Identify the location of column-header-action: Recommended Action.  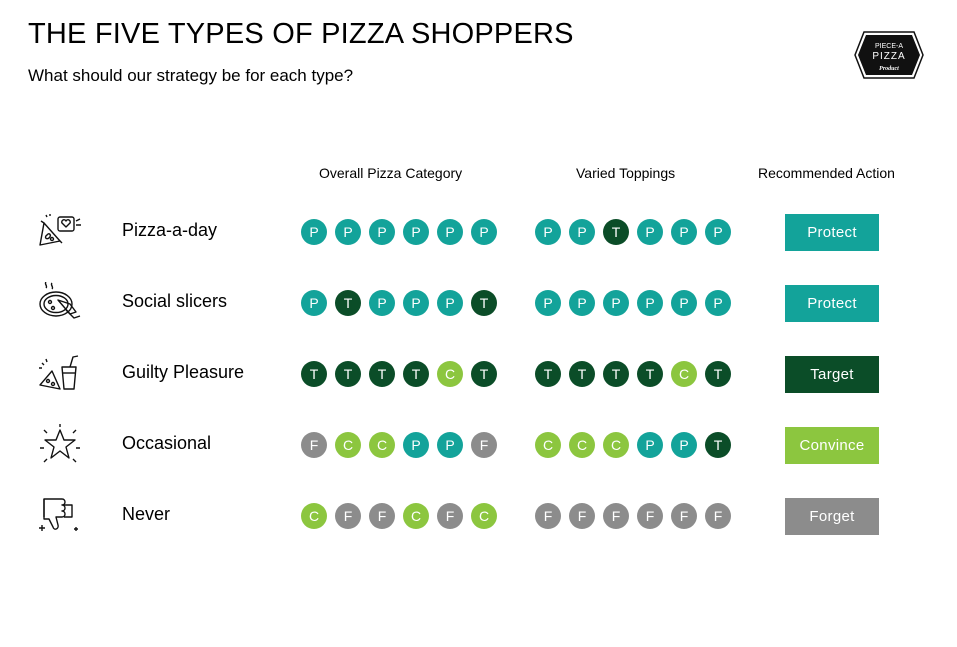
(826, 173).